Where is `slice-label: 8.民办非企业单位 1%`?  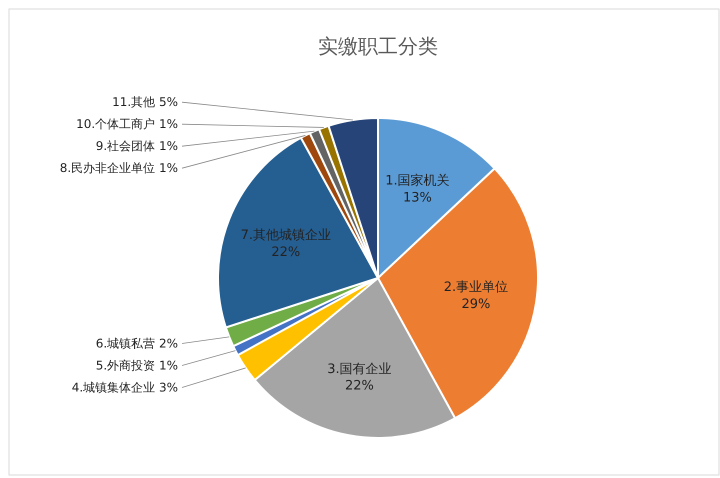
slice-label: 8.民办非企业单位 1% is located at coordinates (119, 168).